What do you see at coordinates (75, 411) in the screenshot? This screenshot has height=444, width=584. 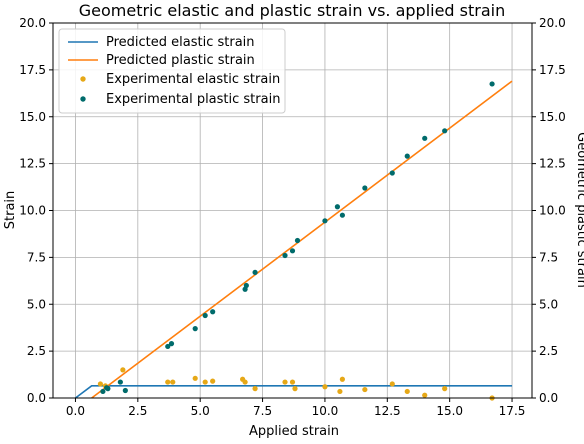 I see `x-tick-label: 0.0` at bounding box center [75, 411].